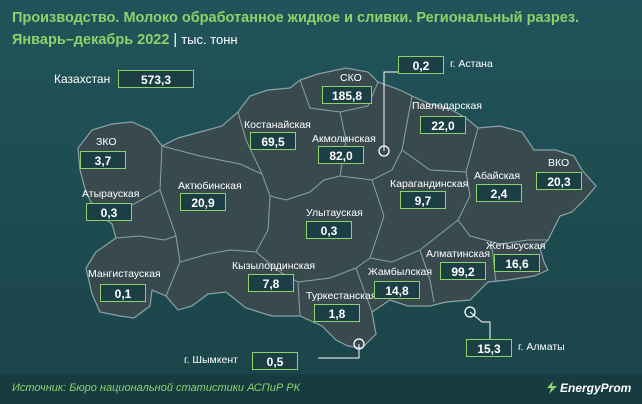 Image resolution: width=642 pixels, height=404 pixels. What do you see at coordinates (277, 125) in the screenshot?
I see `region-label-kostanay: Костанайская` at bounding box center [277, 125].